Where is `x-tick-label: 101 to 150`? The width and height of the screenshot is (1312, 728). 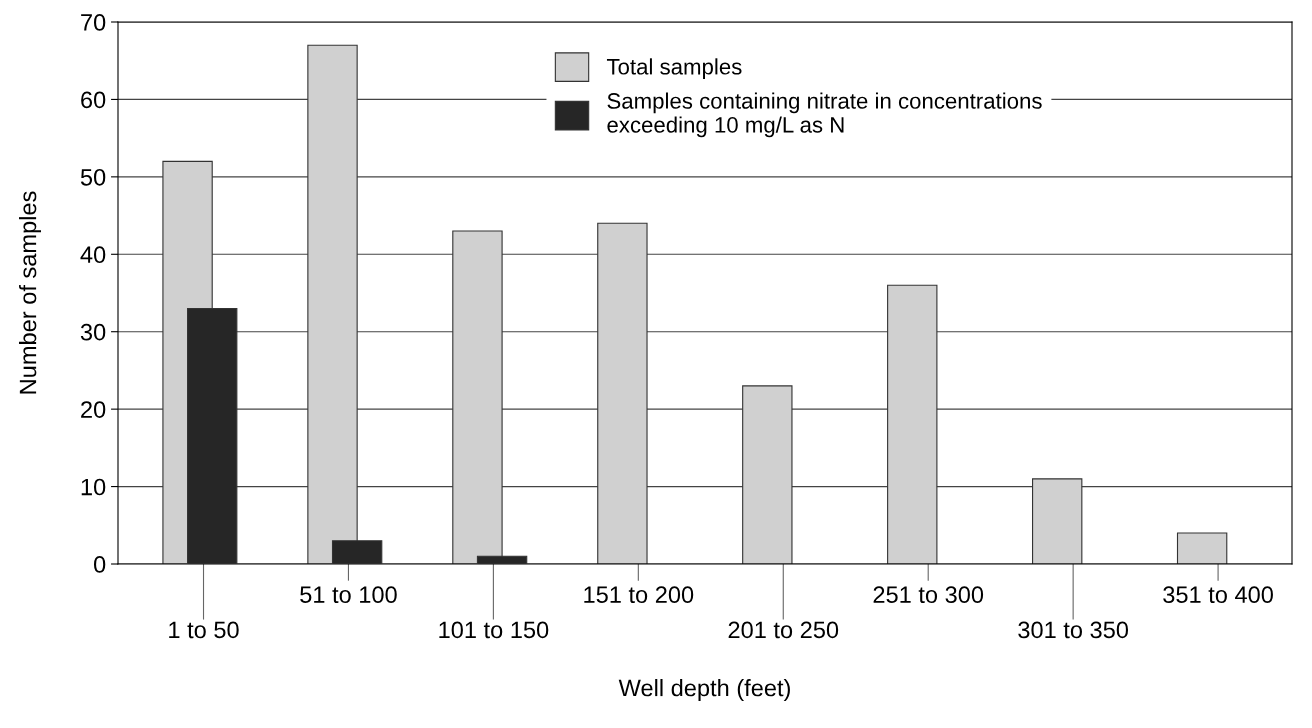
x-tick-label: 101 to 150 is located at coordinates (494, 630).